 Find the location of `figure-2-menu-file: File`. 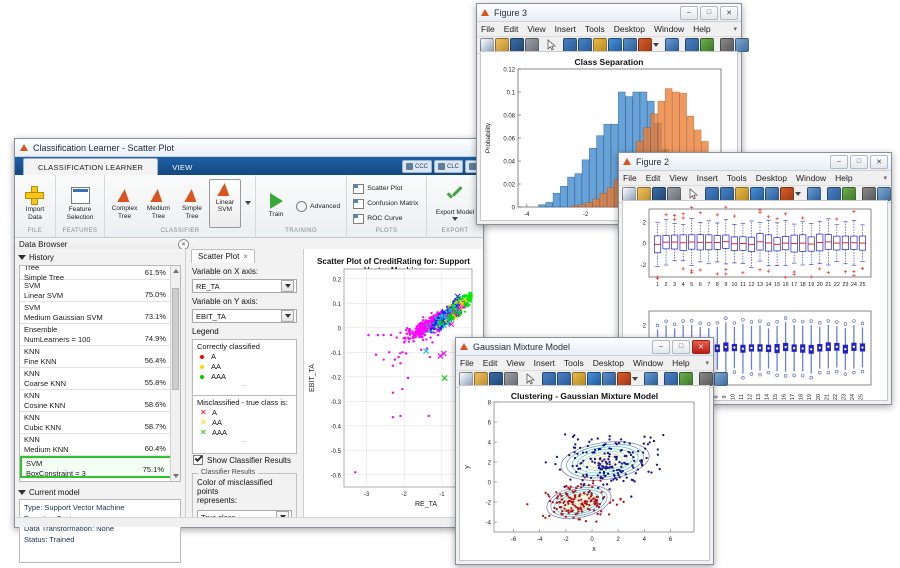

figure-2-menu-file: File is located at coordinates (630, 178).